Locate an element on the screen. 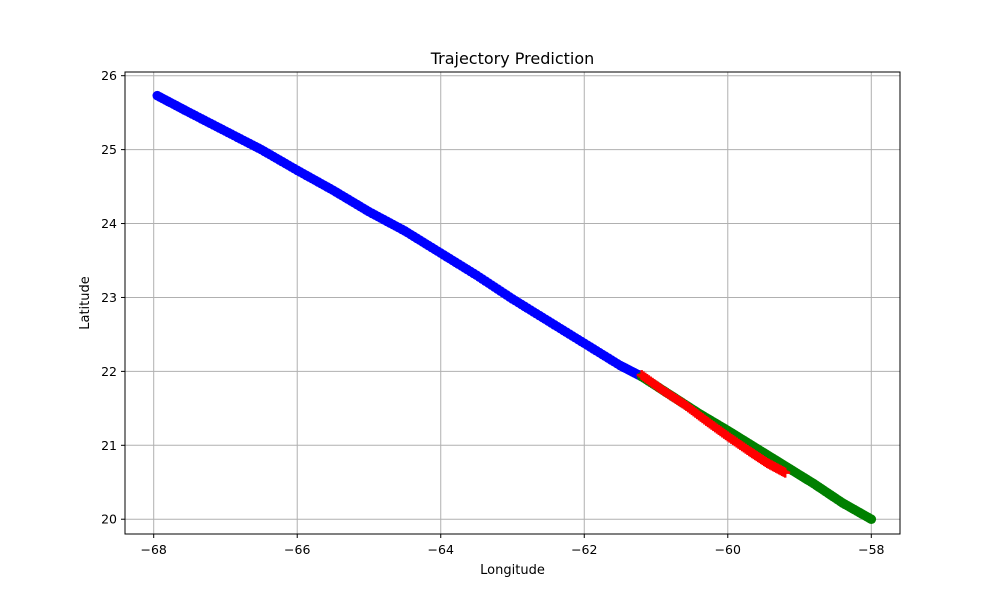  x-tick-label: −60 is located at coordinates (728, 549).